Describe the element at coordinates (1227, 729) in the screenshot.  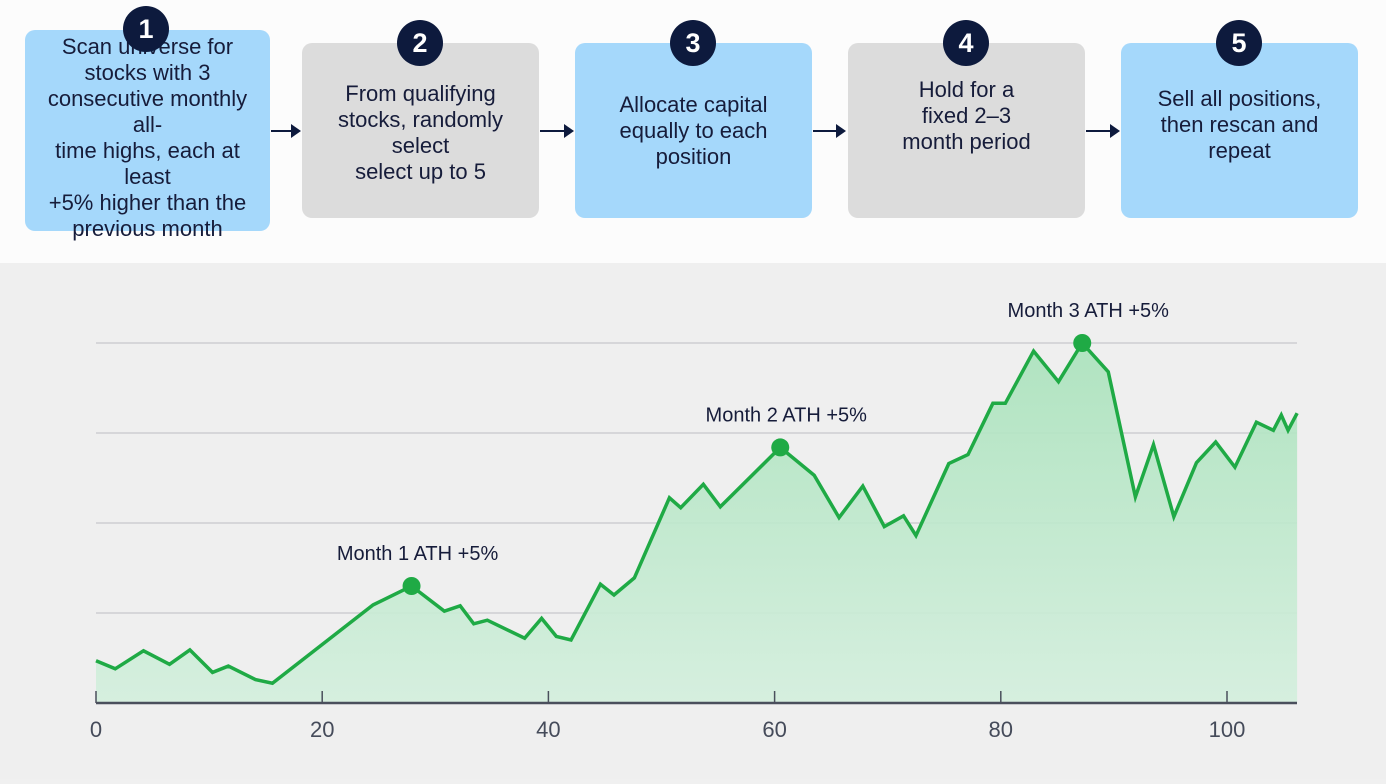
I see `x-tick-label: 100` at that location.